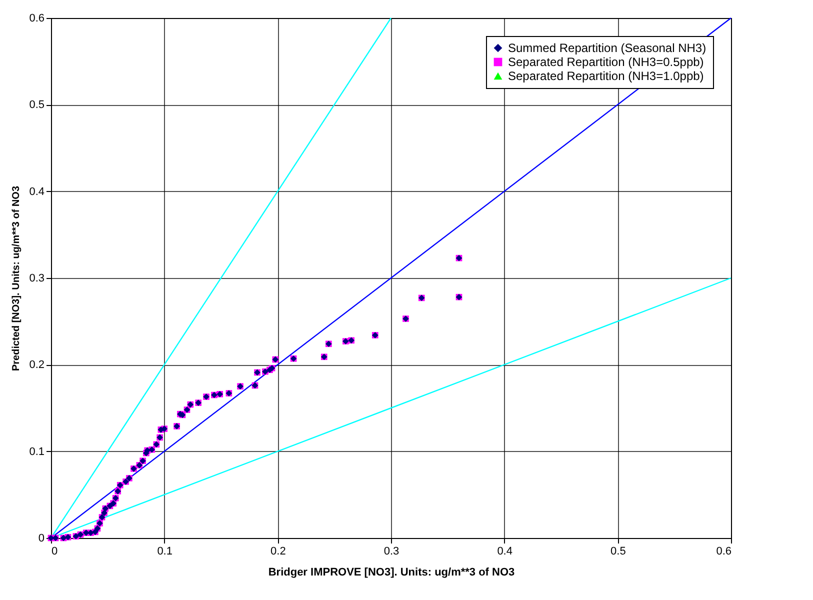 The width and height of the screenshot is (813, 600). What do you see at coordinates (606, 76) in the screenshot?
I see `legend-label: Separated Repartition (NH3=1.0ppb)` at bounding box center [606, 76].